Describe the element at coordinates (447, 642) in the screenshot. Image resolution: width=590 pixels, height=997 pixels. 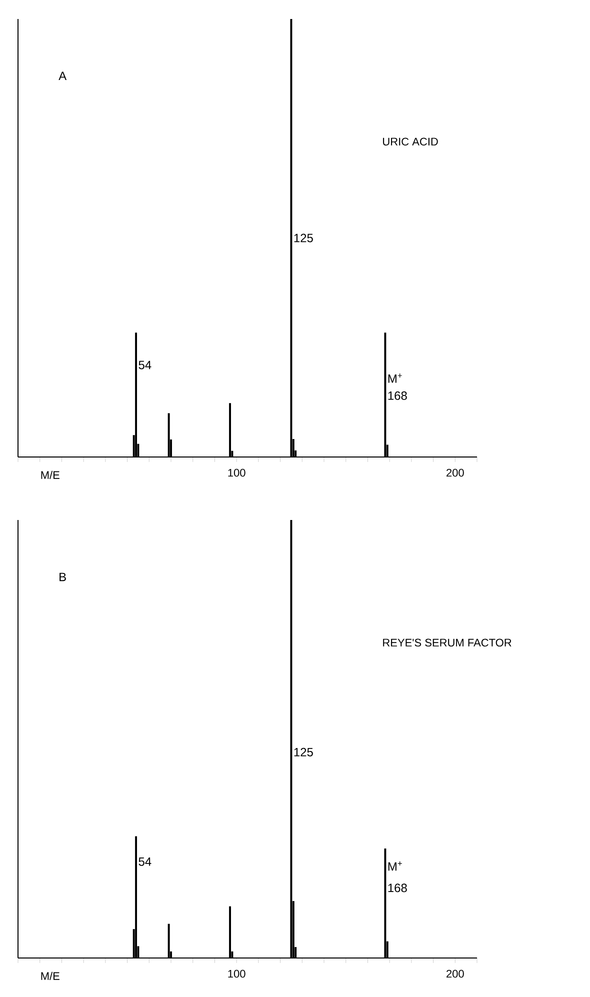
I see `text: REYE'S SERUM FACTOR` at that location.